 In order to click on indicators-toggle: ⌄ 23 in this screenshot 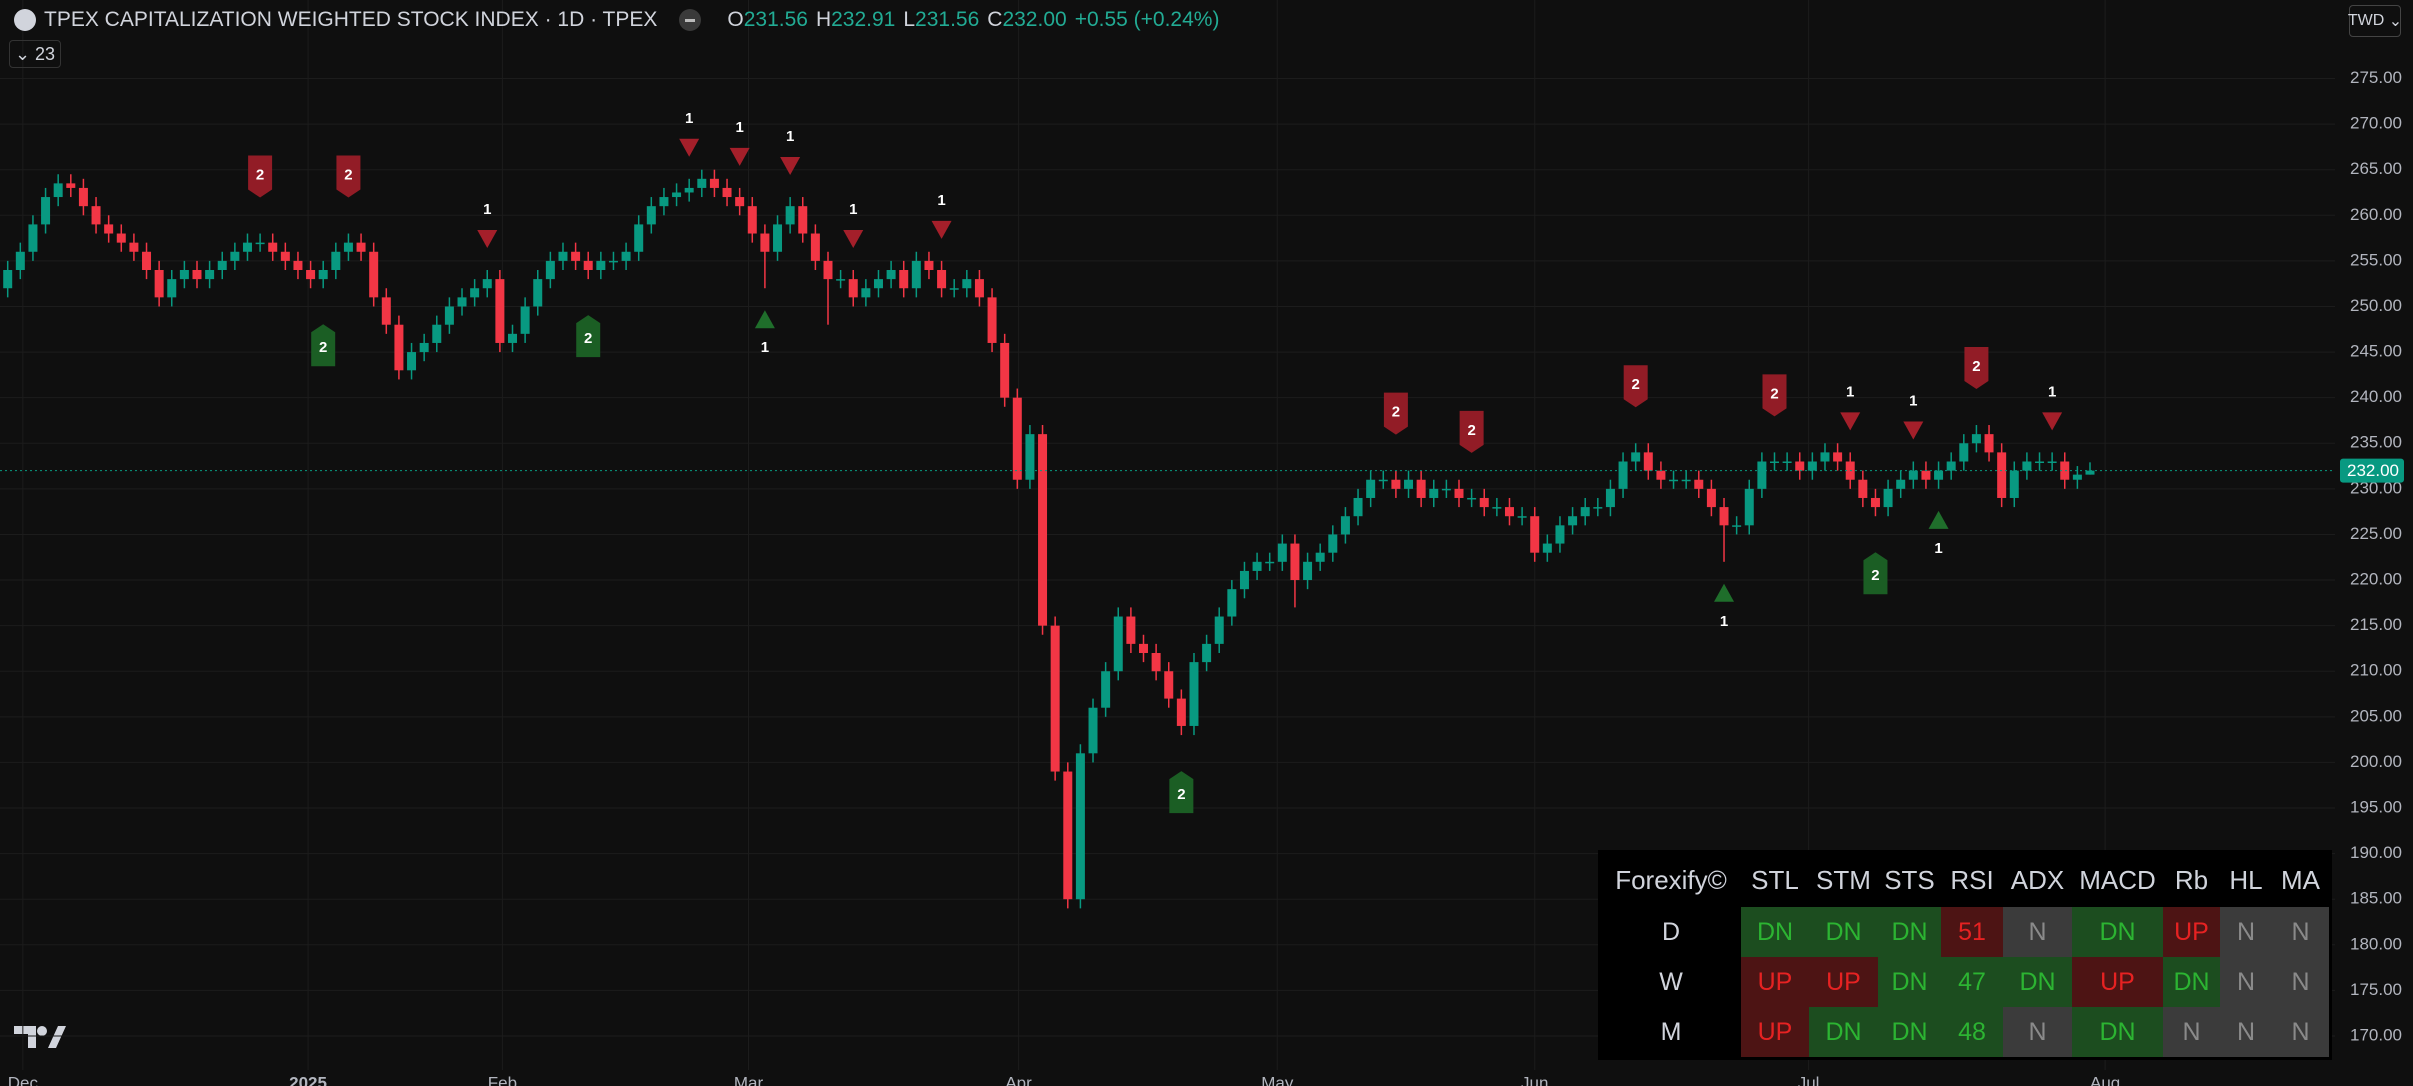, I will do `click(35, 54)`.